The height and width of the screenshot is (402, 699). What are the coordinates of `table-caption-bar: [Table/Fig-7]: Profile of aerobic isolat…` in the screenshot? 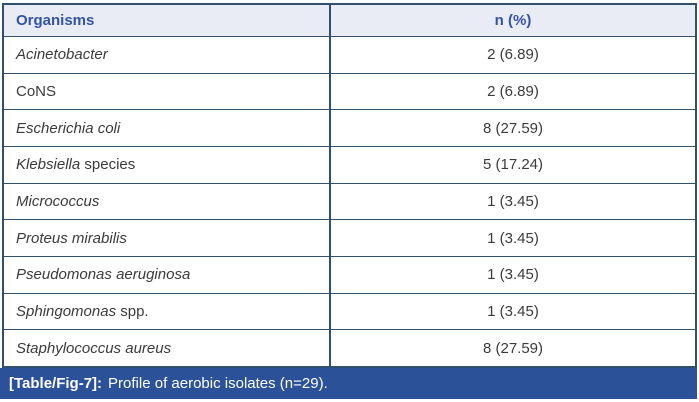 It's located at (348, 383).